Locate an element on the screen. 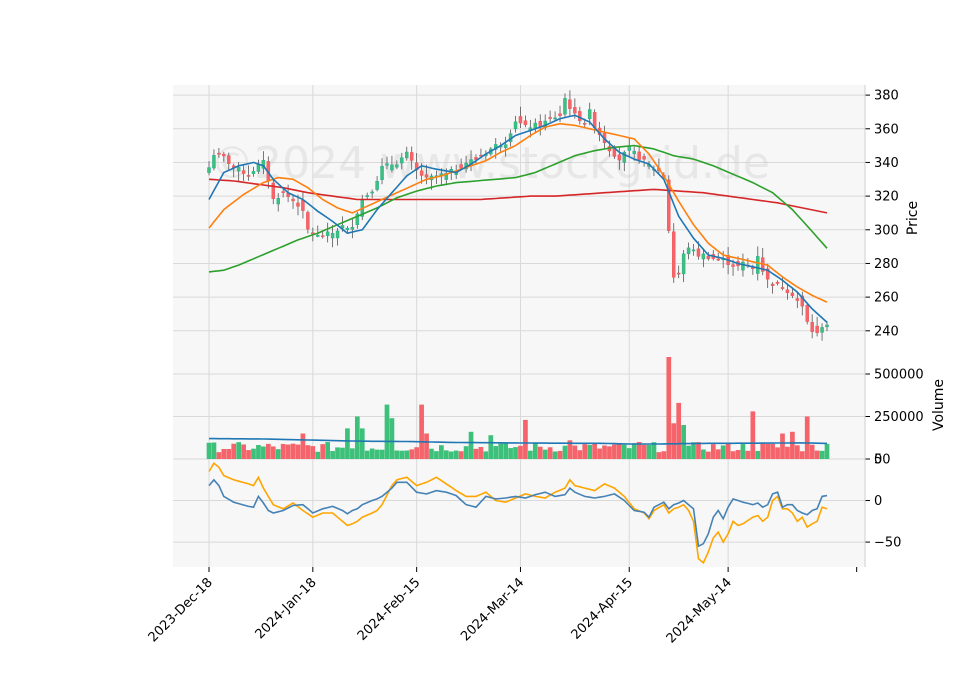 The width and height of the screenshot is (960, 690). volume-tick-label: 500000 is located at coordinates (899, 375).